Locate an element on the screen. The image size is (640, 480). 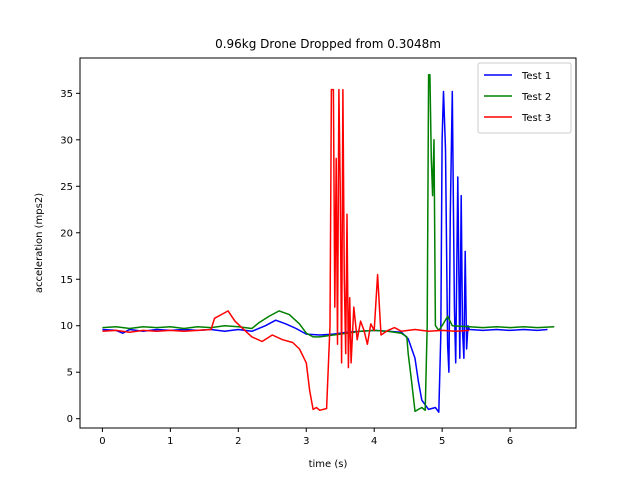
legend: Test 1 Test 2 Test 3 is located at coordinates (524, 98).